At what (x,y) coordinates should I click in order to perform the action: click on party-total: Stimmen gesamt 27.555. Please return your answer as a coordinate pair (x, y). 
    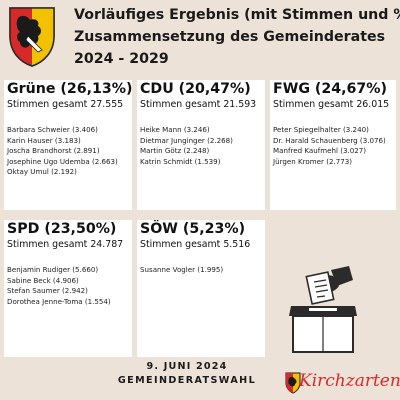
    Looking at the image, I should click on (65, 104).